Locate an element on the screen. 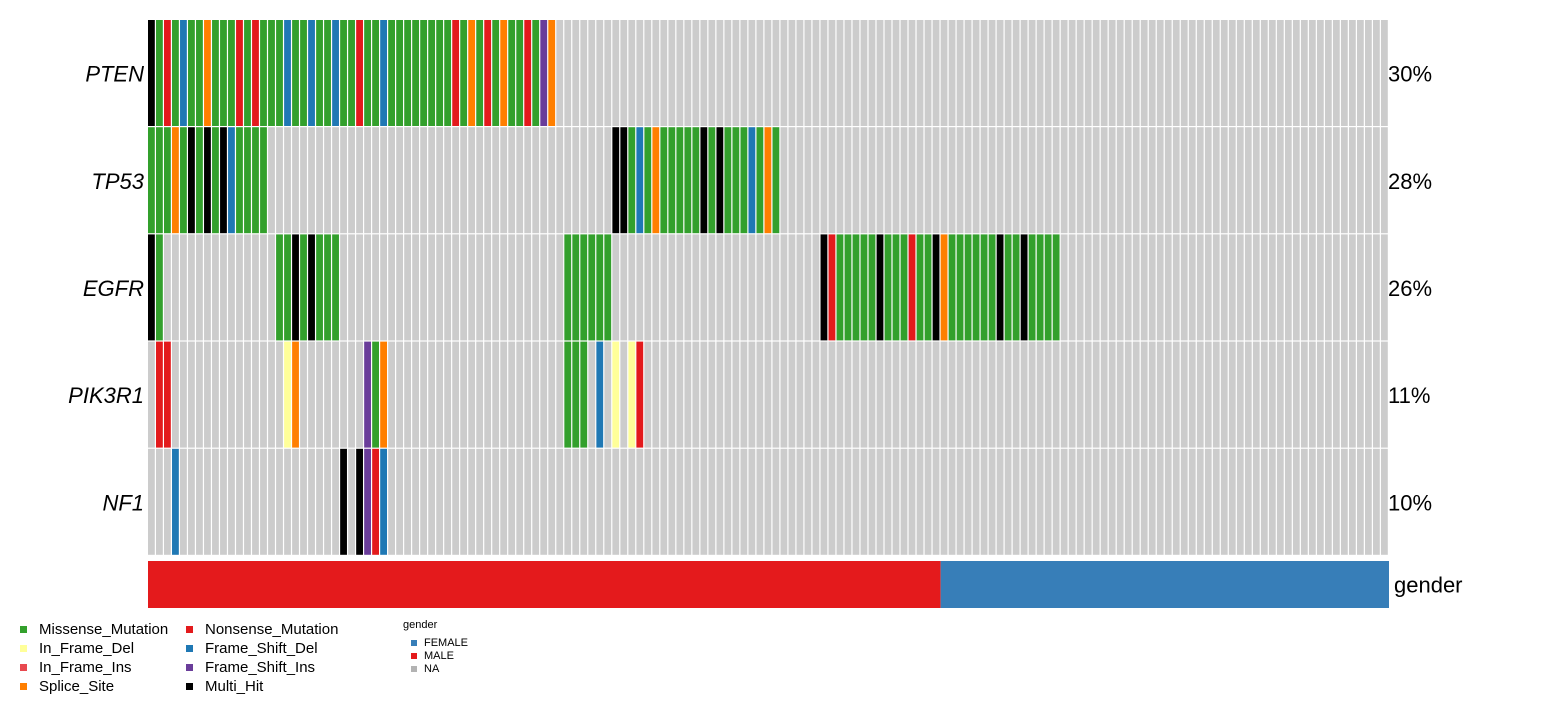  legend-item-in-frame-del: In_Frame_Del is located at coordinates (103, 648).